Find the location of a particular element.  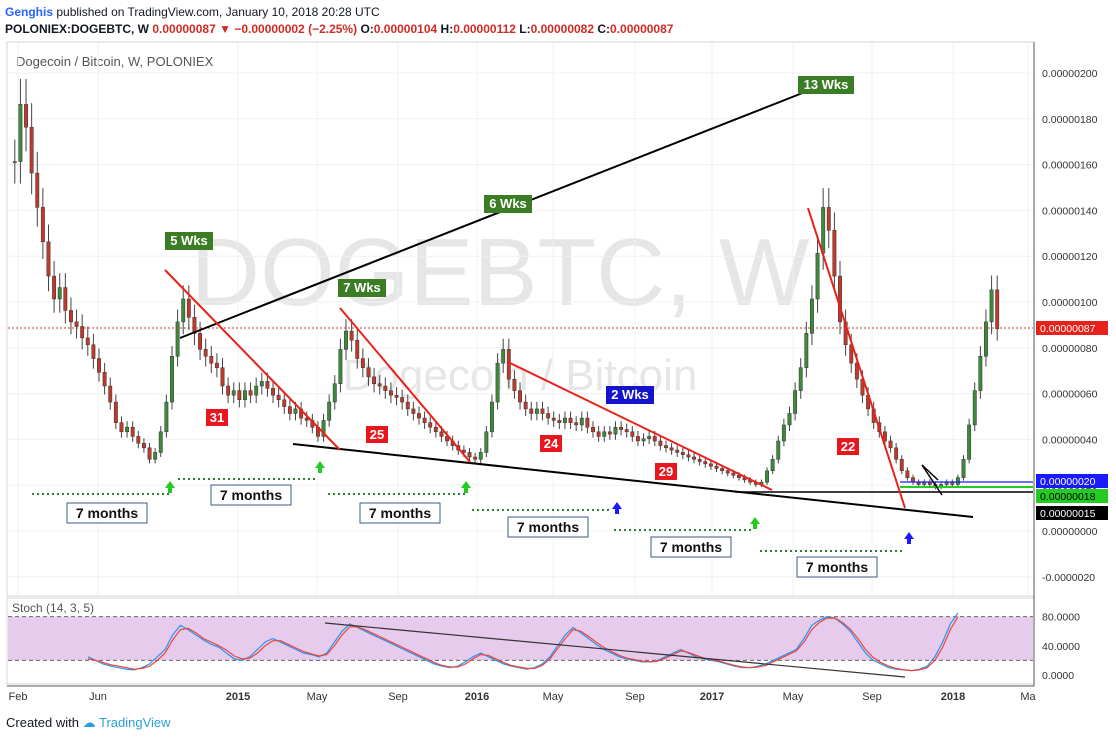

time-tick-label: Sep is located at coordinates (872, 697).